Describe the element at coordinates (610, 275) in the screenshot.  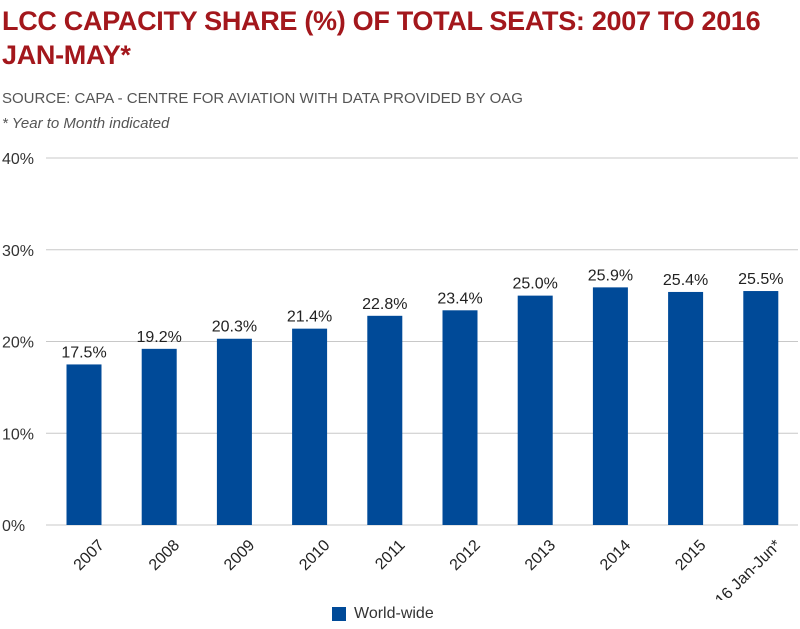
I see `data-label: 25.9%` at that location.